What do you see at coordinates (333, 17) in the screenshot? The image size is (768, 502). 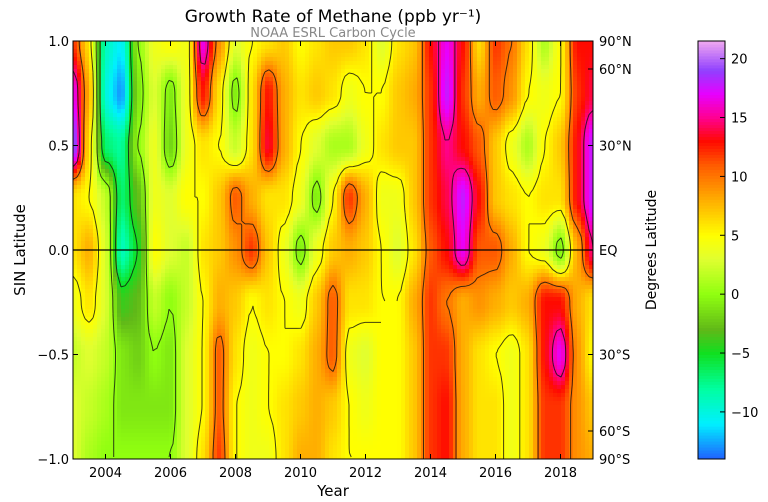 I see `chart-title: Growth Rate of Methane (ppb yr⁻¹)` at bounding box center [333, 17].